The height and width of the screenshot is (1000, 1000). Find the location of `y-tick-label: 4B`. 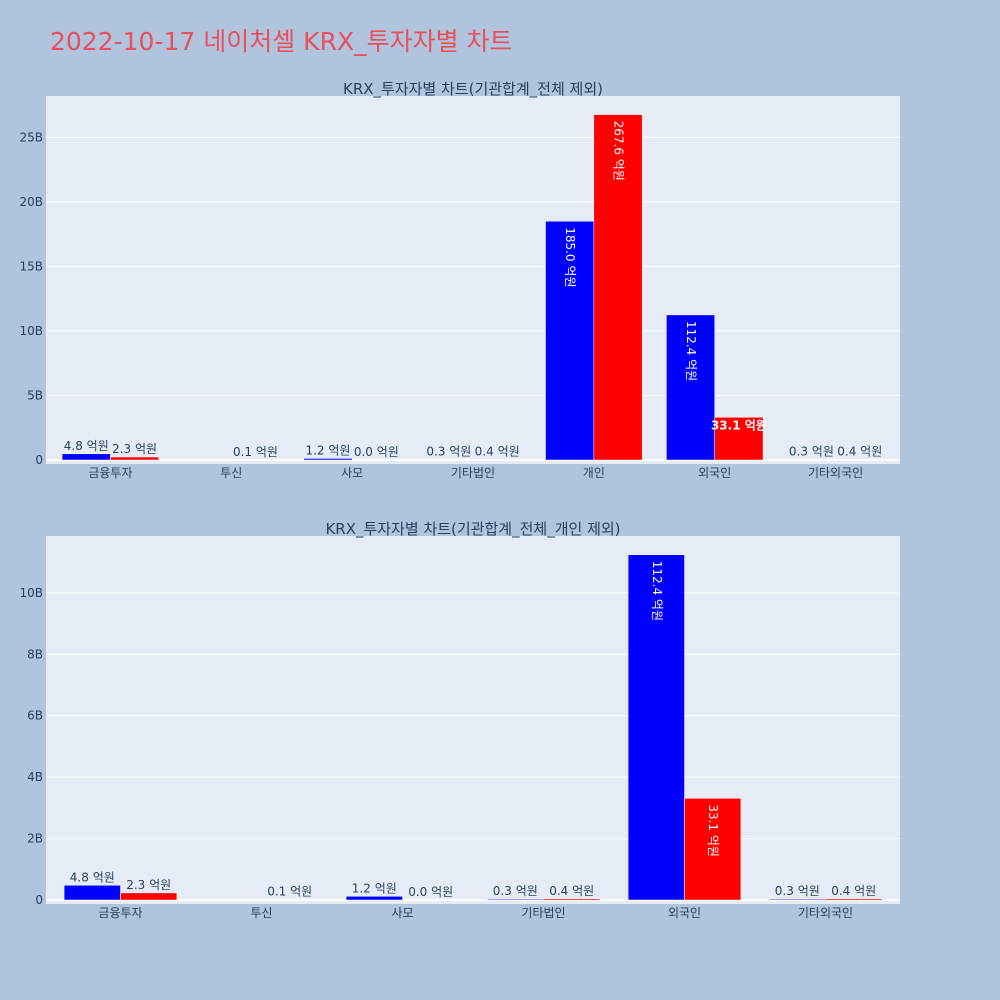

y-tick-label: 4B is located at coordinates (35, 777).